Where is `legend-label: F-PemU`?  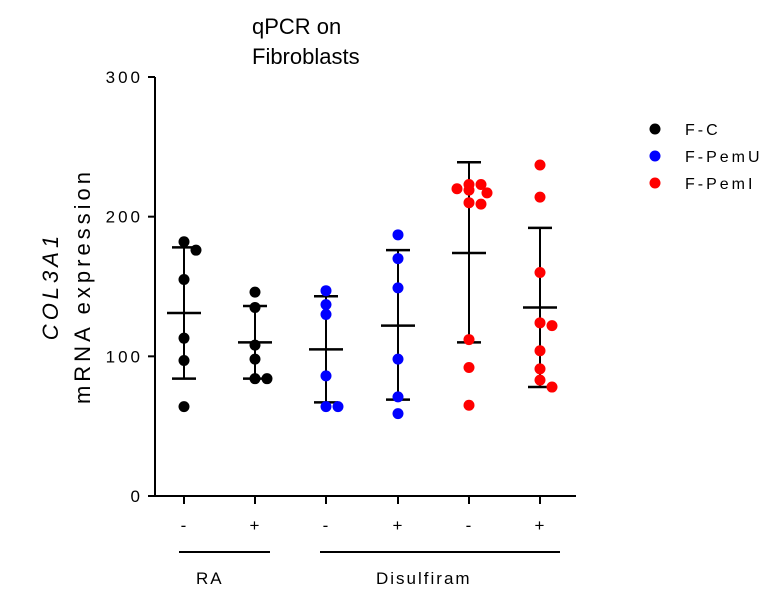 legend-label: F-PemU is located at coordinates (724, 157).